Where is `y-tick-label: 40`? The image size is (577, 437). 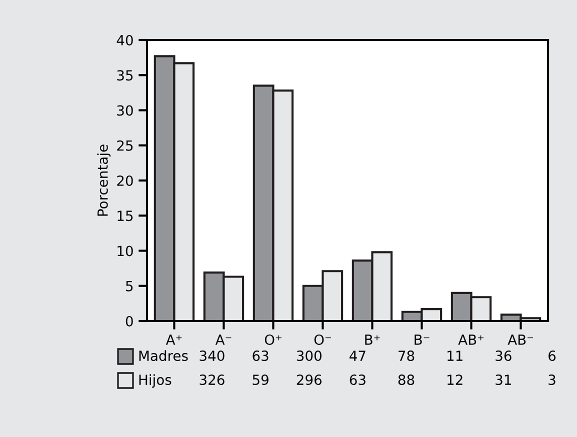 y-tick-label: 40 is located at coordinates (124, 40).